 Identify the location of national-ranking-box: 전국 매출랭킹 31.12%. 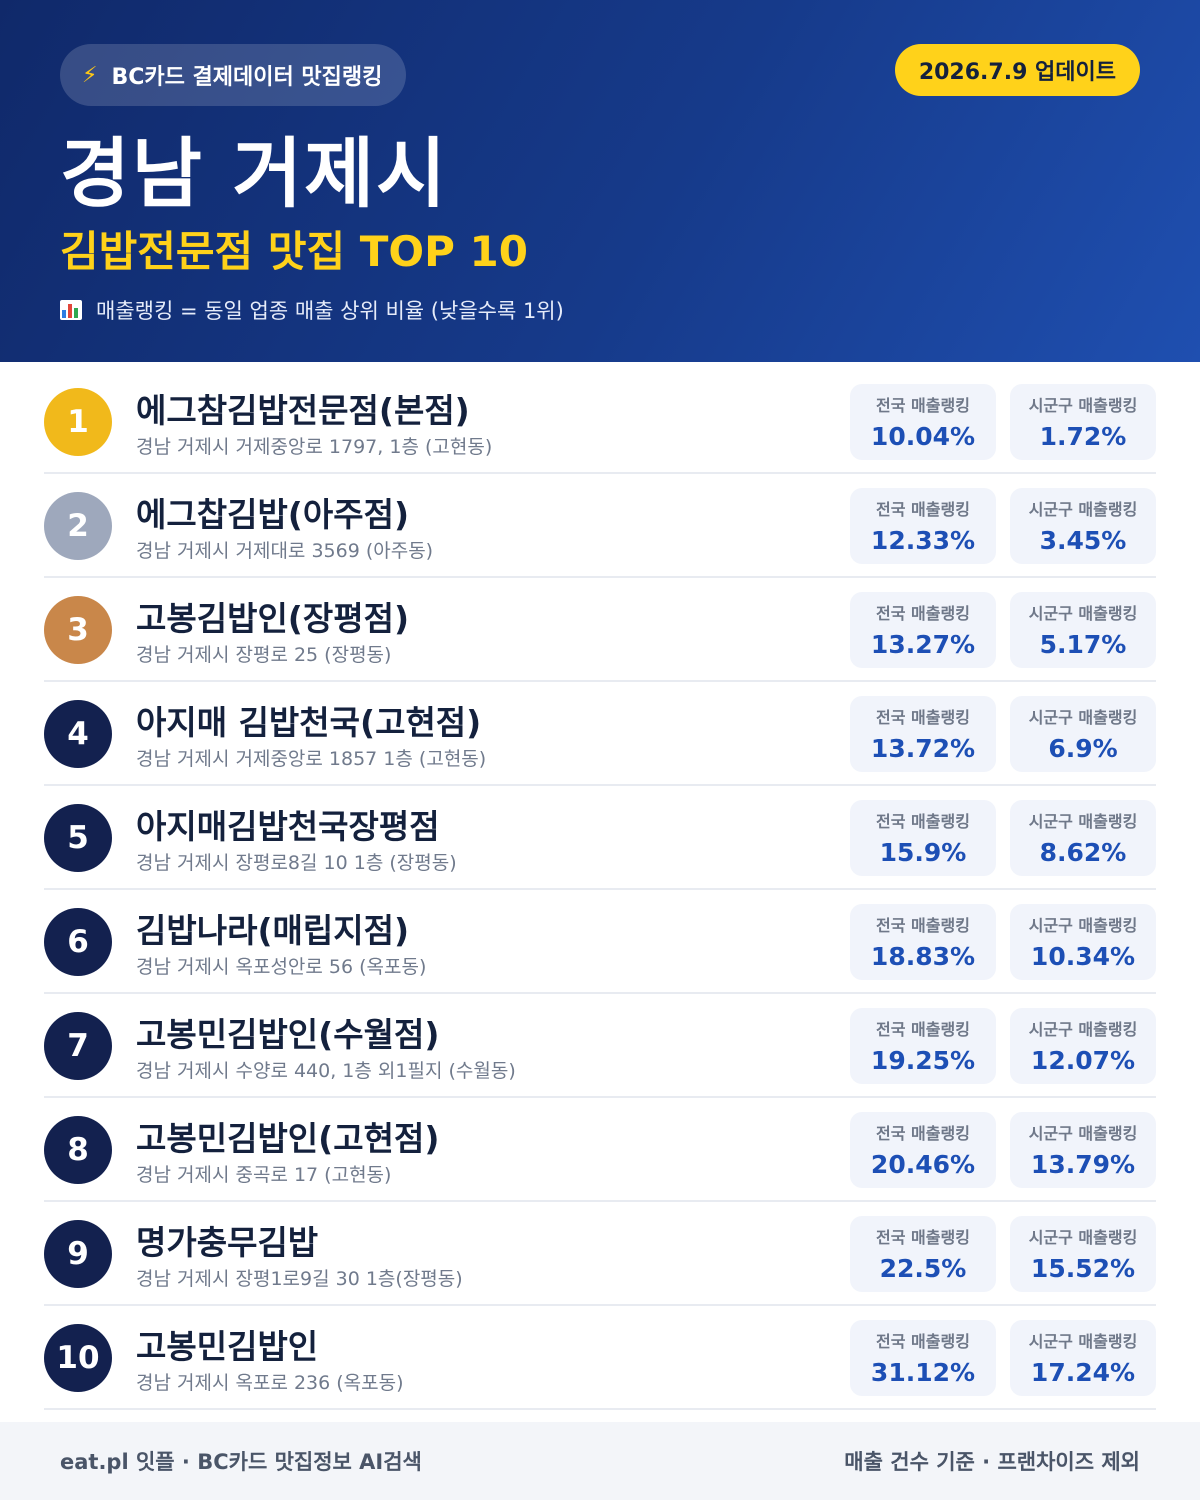
(923, 1358).